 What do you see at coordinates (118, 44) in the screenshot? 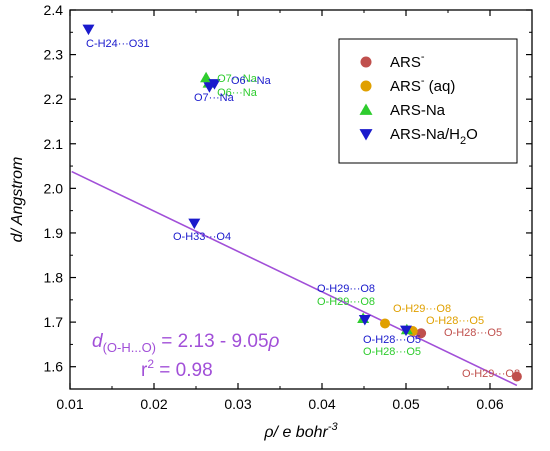
I see `point-label: C-H24···O31` at bounding box center [118, 44].